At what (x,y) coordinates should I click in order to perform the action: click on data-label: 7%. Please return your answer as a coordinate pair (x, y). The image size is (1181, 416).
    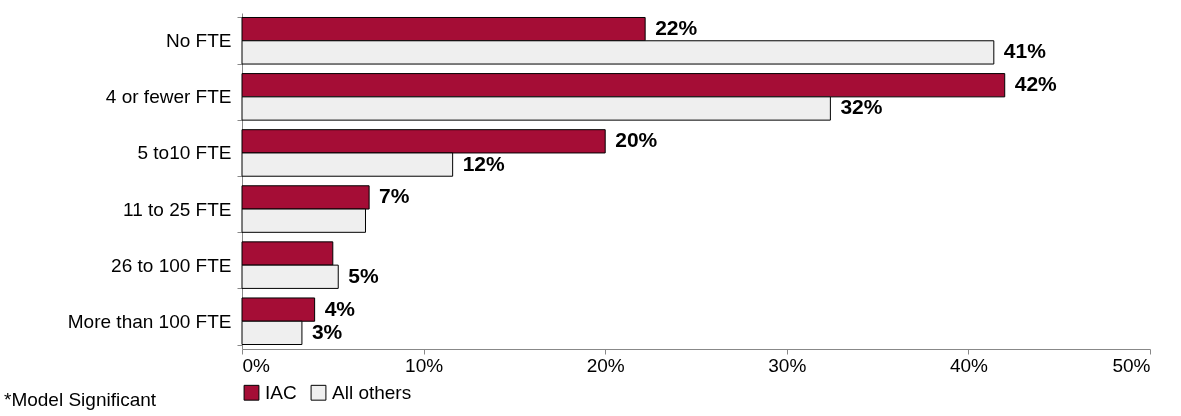
    Looking at the image, I should click on (394, 196).